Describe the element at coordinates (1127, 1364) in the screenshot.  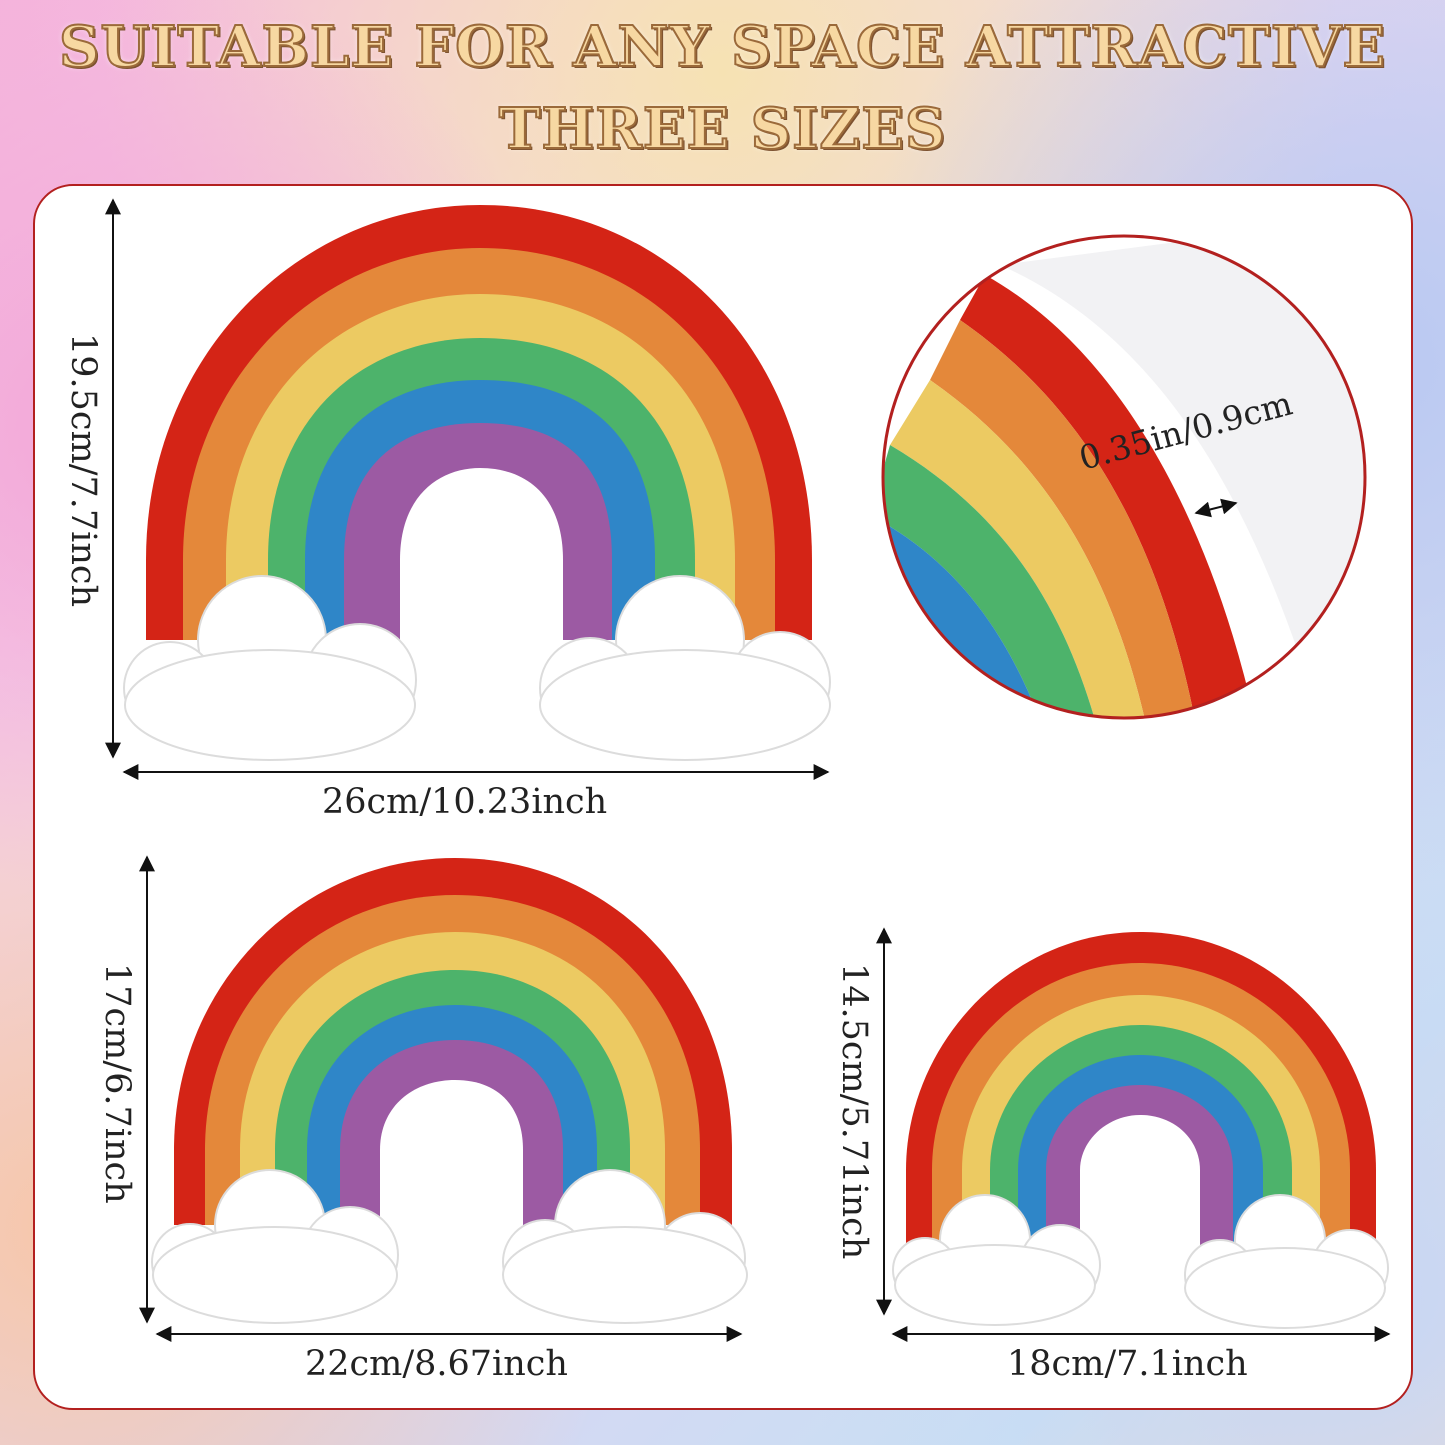
I see `width-label-small: 18cm/7.1inch` at that location.